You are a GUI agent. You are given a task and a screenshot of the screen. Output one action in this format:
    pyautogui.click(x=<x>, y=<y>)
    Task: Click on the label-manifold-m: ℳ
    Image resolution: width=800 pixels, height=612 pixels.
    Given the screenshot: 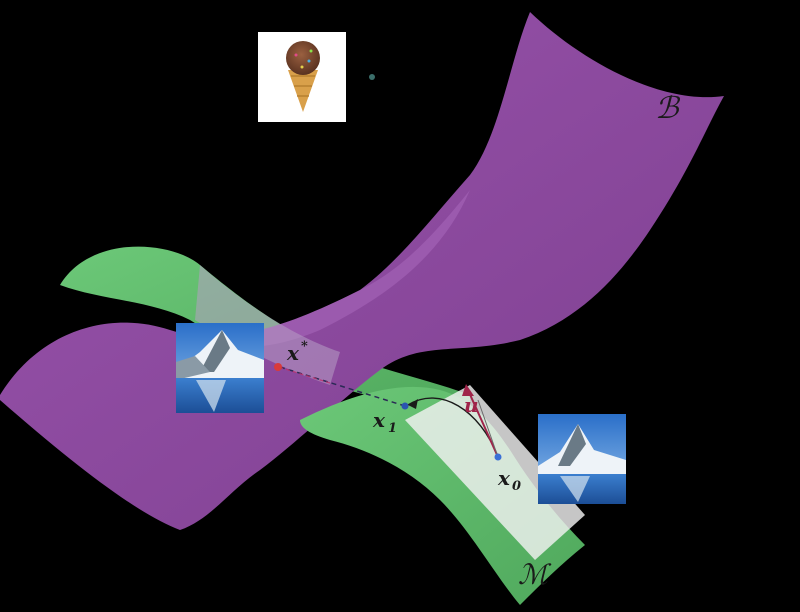 What is the action you would take?
    pyautogui.click(x=535, y=574)
    